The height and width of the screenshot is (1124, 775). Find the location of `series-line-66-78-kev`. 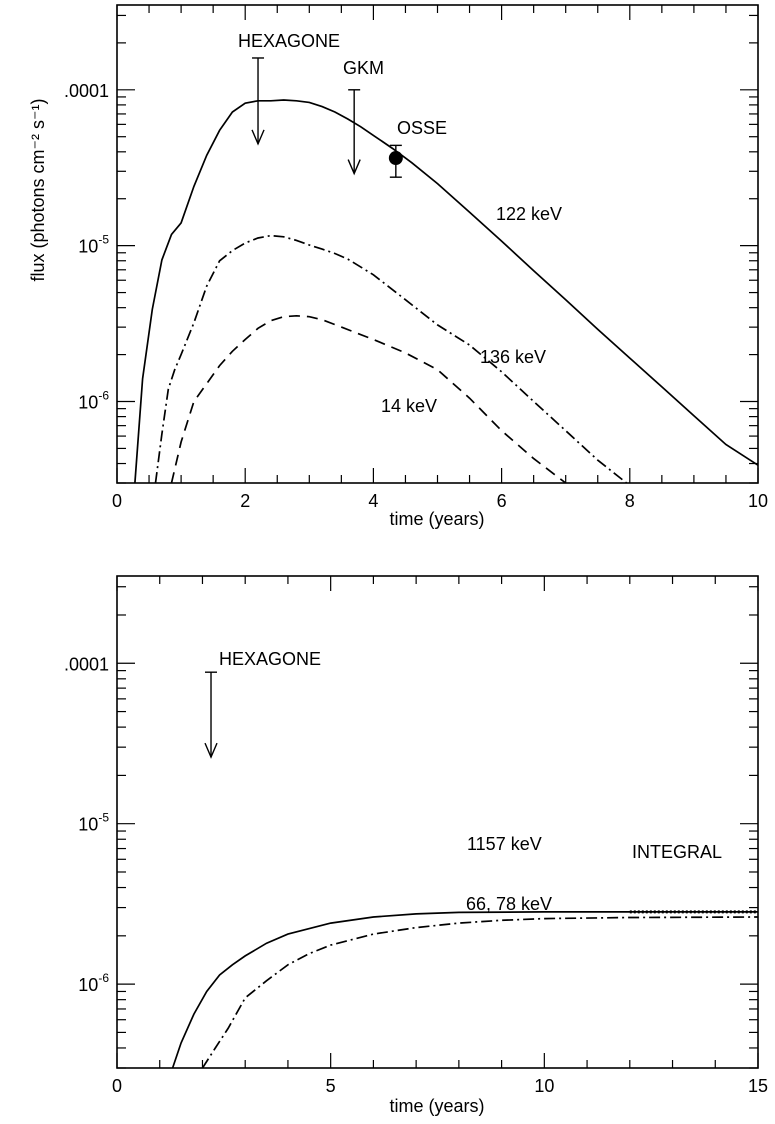

series-line-66-78-kev is located at coordinates (480, 992).